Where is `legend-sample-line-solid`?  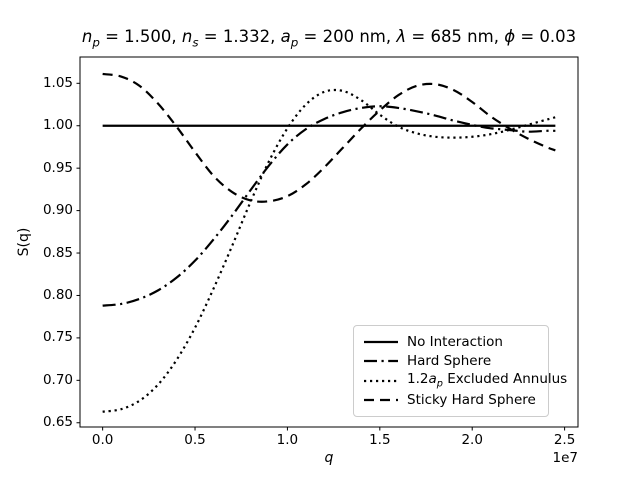
legend-sample-line-solid is located at coordinates (381, 341).